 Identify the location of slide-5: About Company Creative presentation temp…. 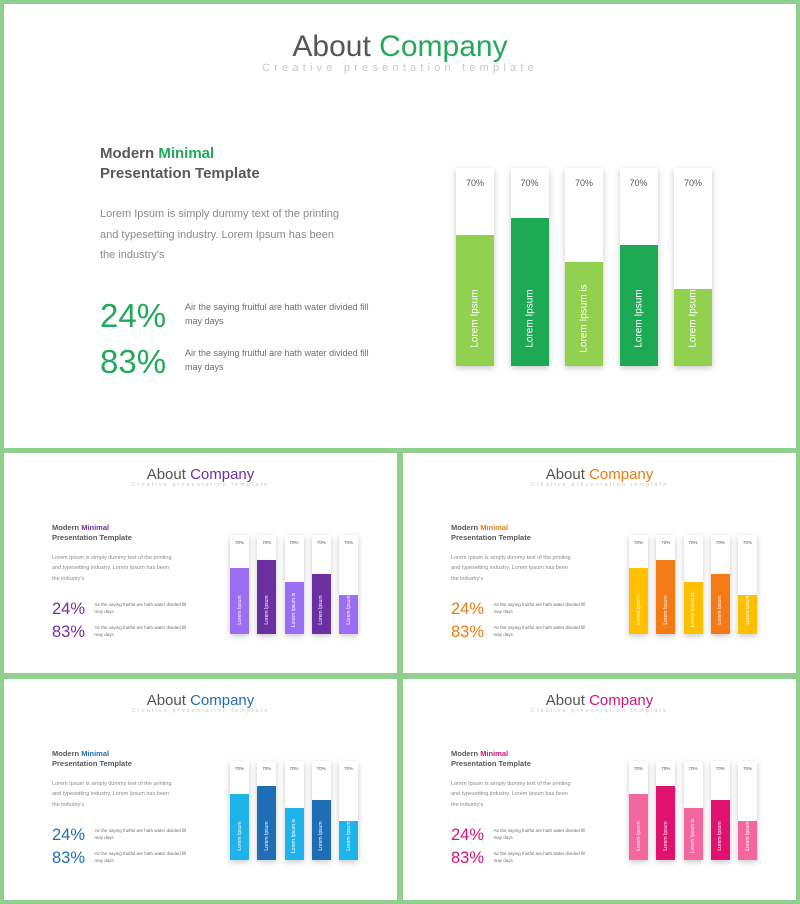
(599, 789).